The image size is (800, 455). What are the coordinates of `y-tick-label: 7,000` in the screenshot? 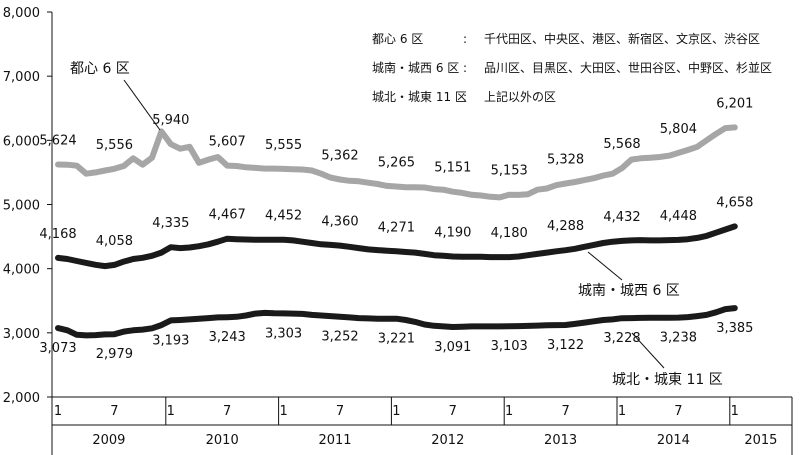 It's located at (21, 77).